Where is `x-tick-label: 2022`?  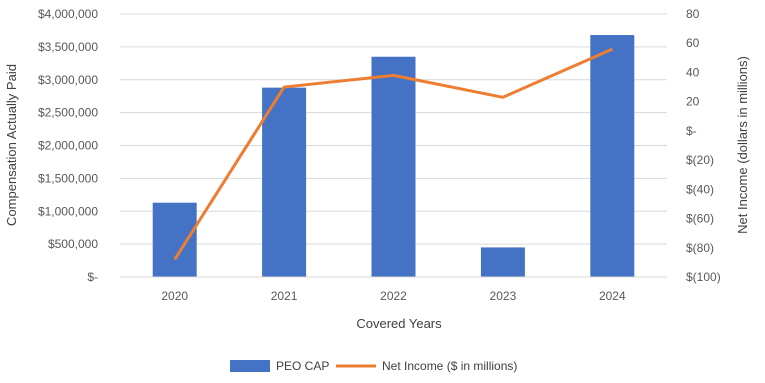
x-tick-label: 2022 is located at coordinates (393, 296).